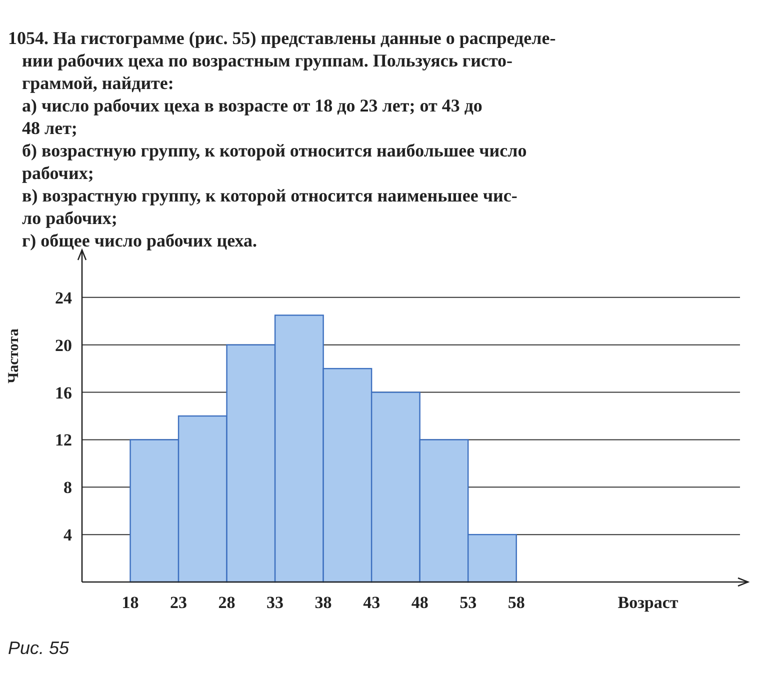 The image size is (761, 684). What do you see at coordinates (68, 535) in the screenshot?
I see `y-tick-label: 4` at bounding box center [68, 535].